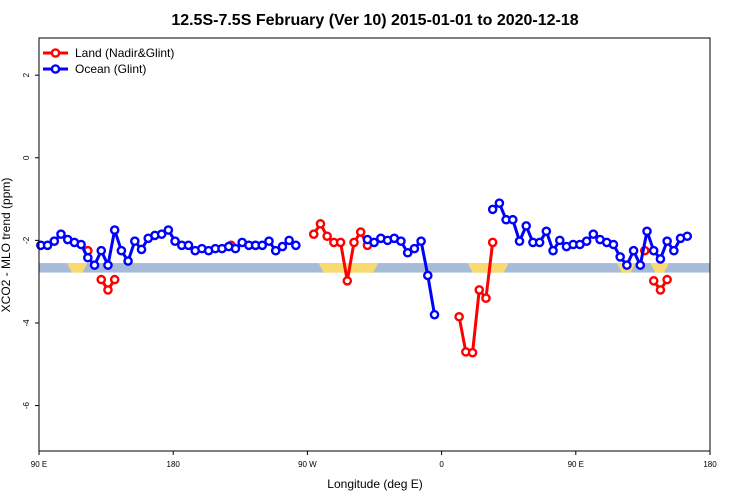 This screenshot has height=500, width=750. I want to click on legend-ocean-label: Ocean (Glint), so click(110, 69).